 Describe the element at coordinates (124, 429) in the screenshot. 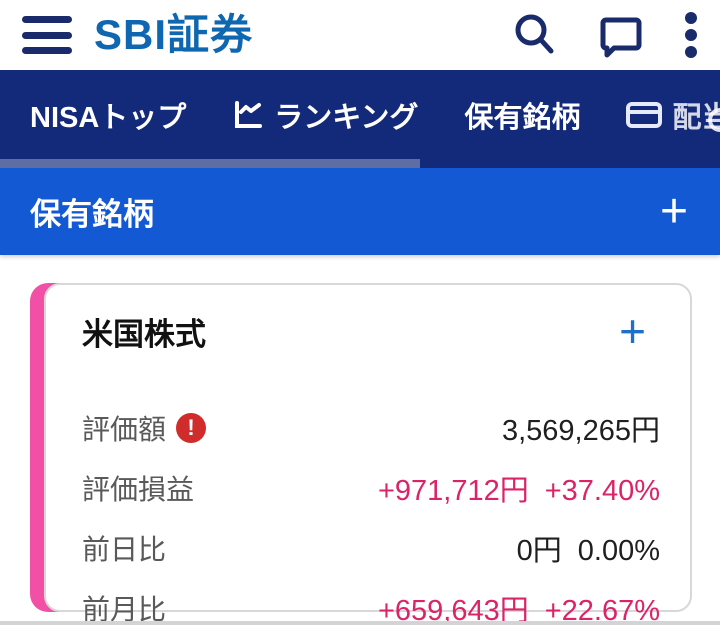

I see `row-valuation-label: 評価額` at that location.